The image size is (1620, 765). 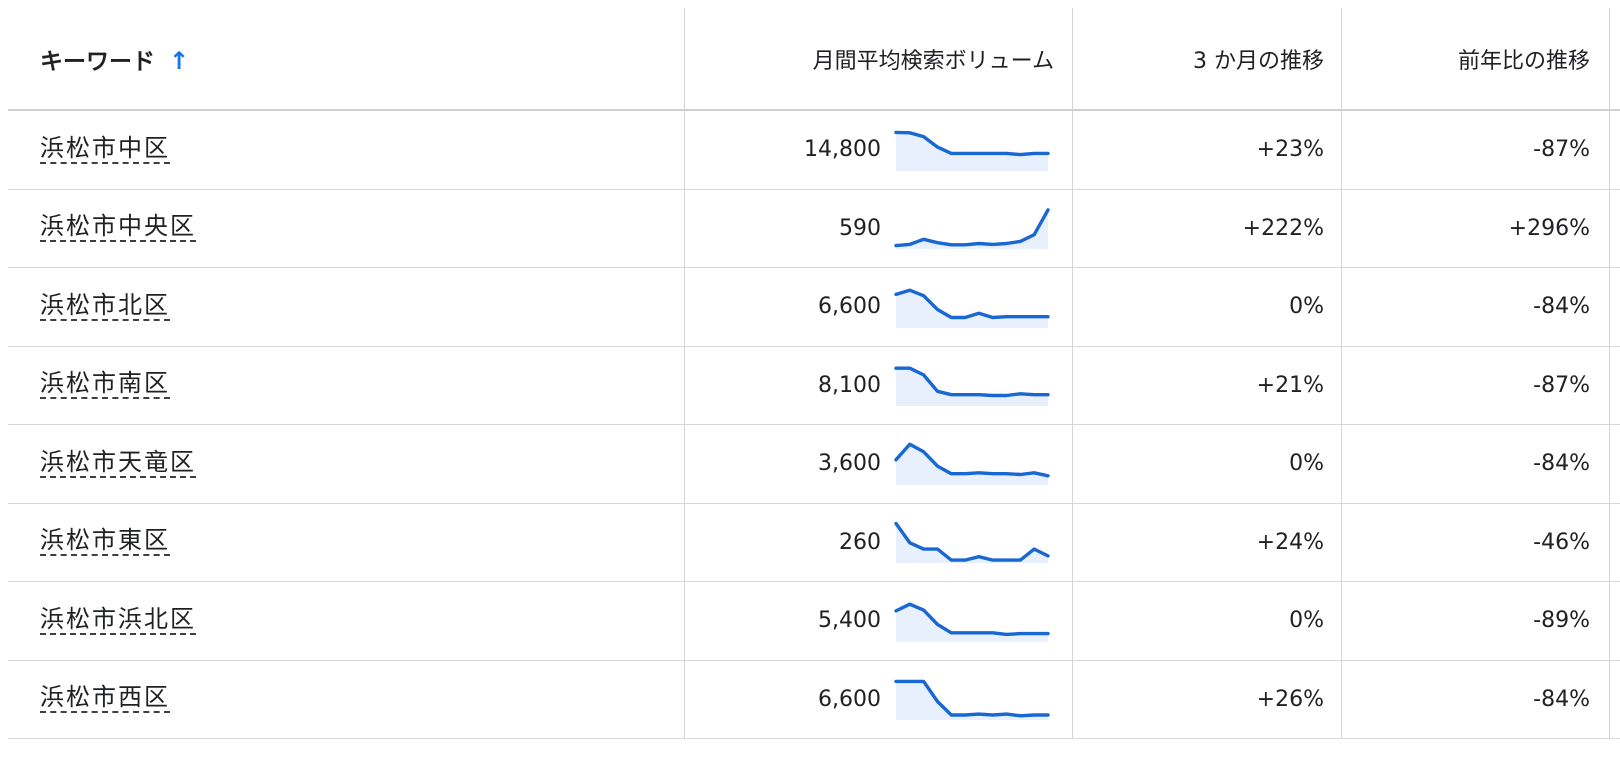 I want to click on yoy-change-column-header: 前年比の推移, so click(x=1475, y=58).